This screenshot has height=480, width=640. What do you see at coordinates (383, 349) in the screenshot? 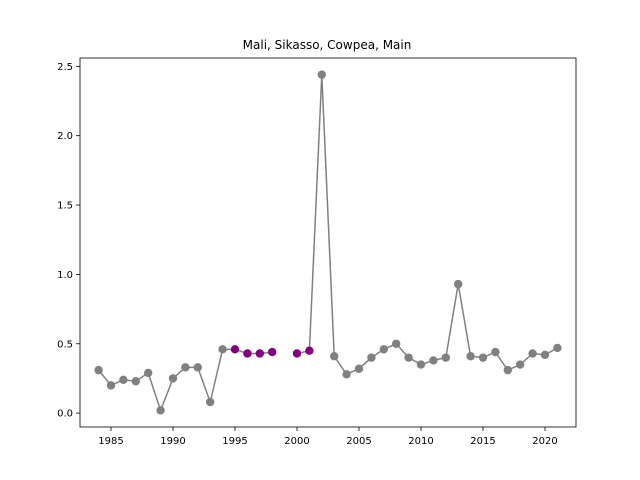
I see `data-point-2007` at bounding box center [383, 349].